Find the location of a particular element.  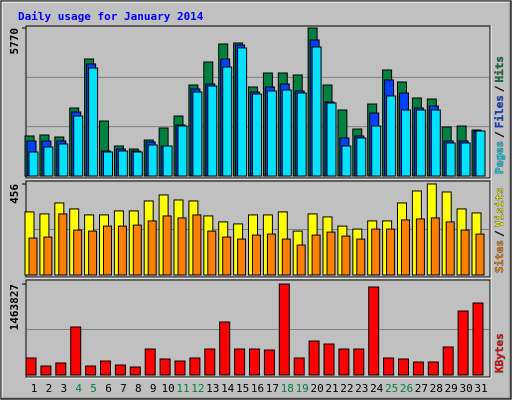

x-tick-label: 14 is located at coordinates (228, 388).